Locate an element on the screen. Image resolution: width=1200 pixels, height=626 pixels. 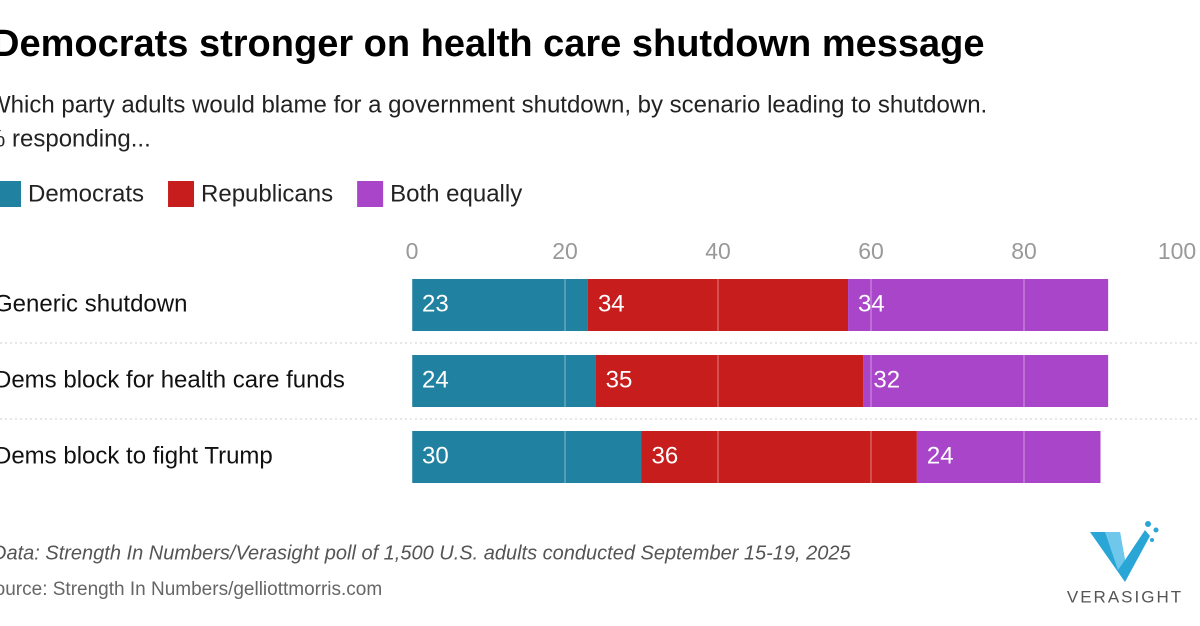
x-tick-label: 100 is located at coordinates (1177, 251).